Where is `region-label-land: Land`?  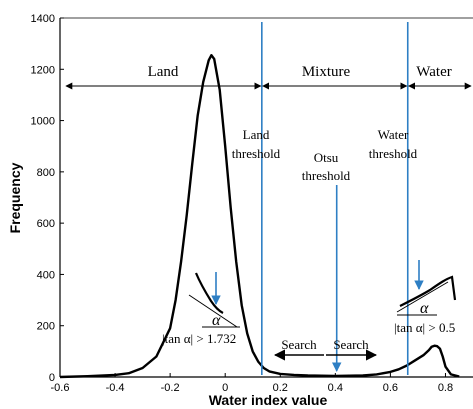
region-label-land: Land is located at coordinates (163, 72).